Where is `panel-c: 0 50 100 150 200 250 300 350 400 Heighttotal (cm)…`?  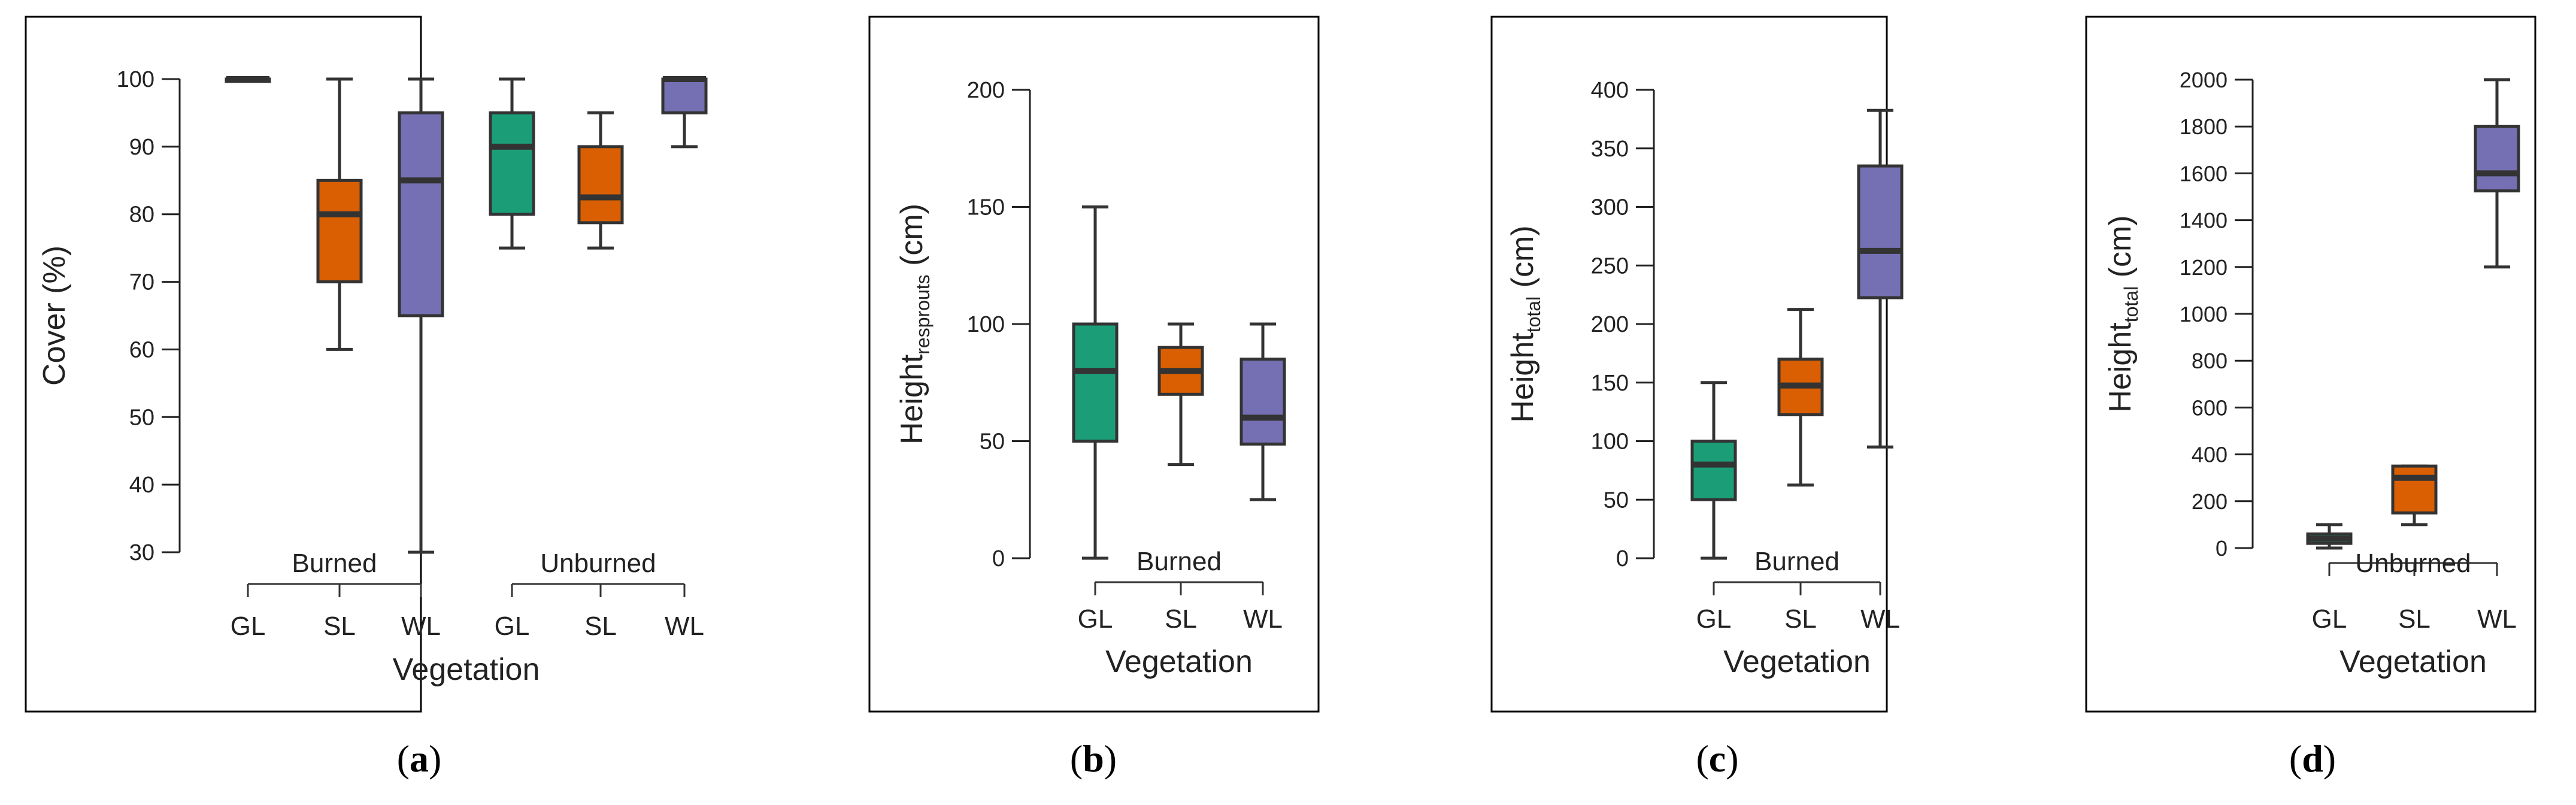 panel-c: 0 50 100 150 200 250 300 350 400 Heighttotal (cm)… is located at coordinates (1697, 364).